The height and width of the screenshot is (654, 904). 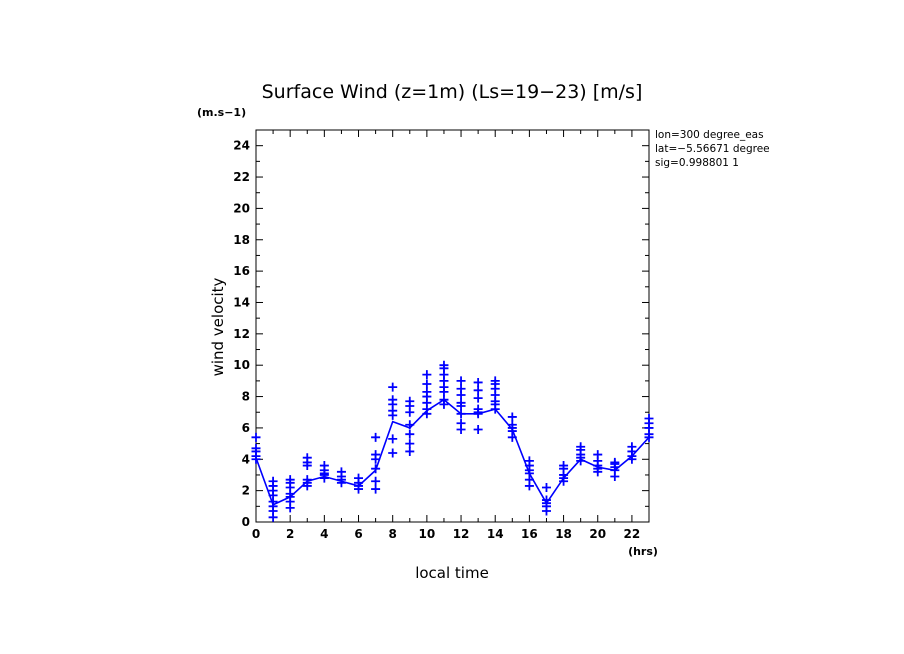 I want to click on x-tick-label: 6, so click(x=358, y=534).